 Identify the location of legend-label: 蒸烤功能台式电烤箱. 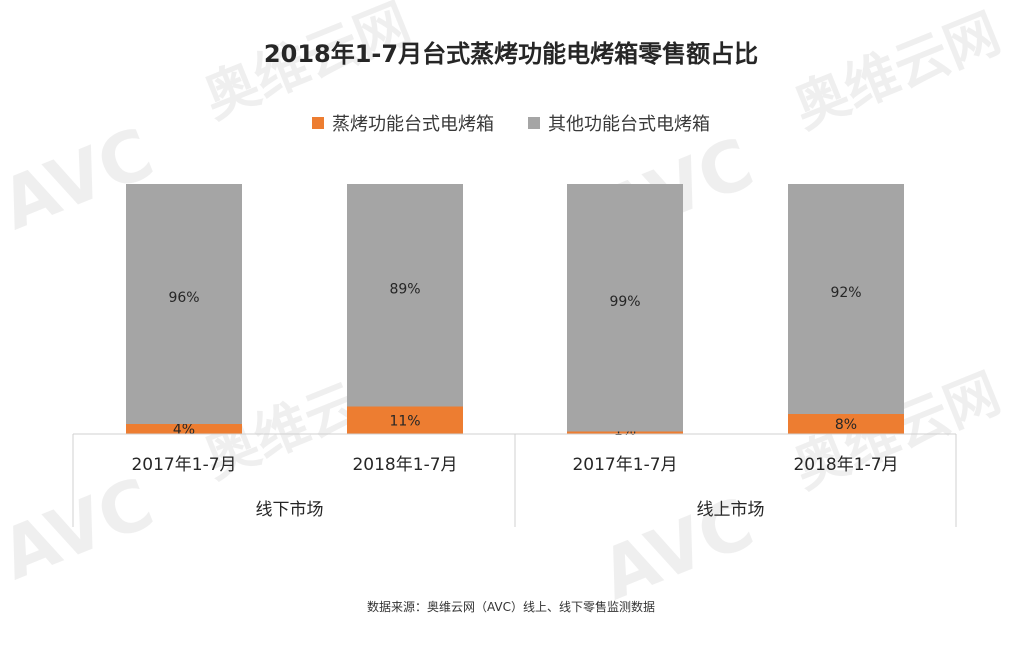
(413, 124).